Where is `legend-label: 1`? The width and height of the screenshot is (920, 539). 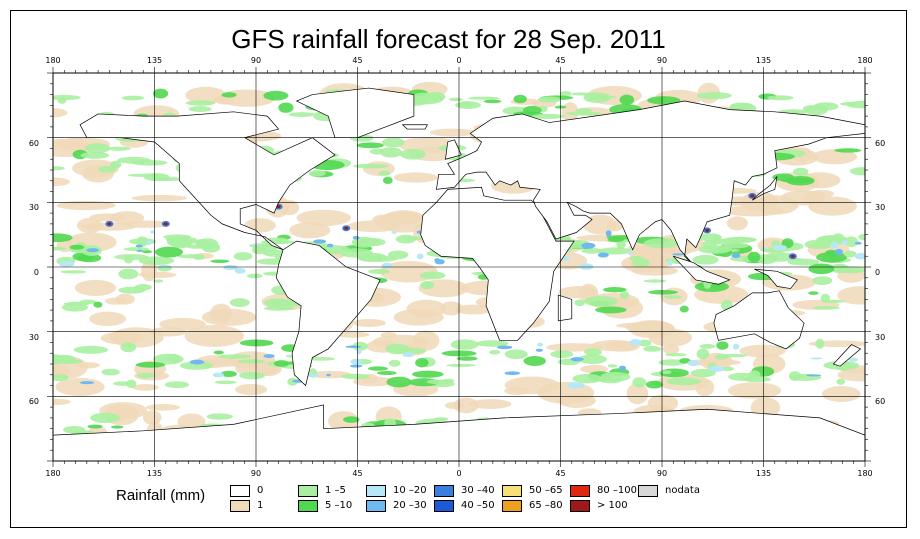
legend-label: 1 is located at coordinates (260, 505).